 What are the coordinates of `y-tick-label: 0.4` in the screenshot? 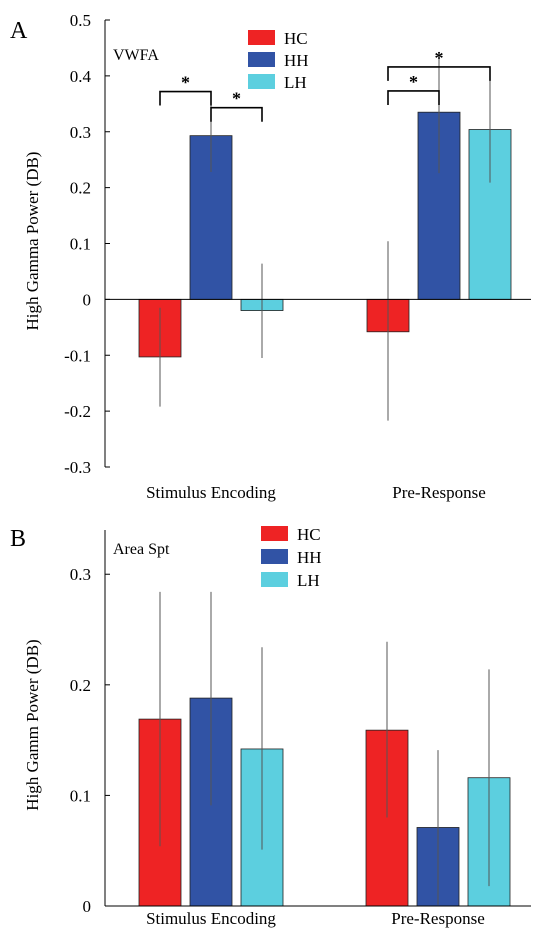 It's located at (81, 76).